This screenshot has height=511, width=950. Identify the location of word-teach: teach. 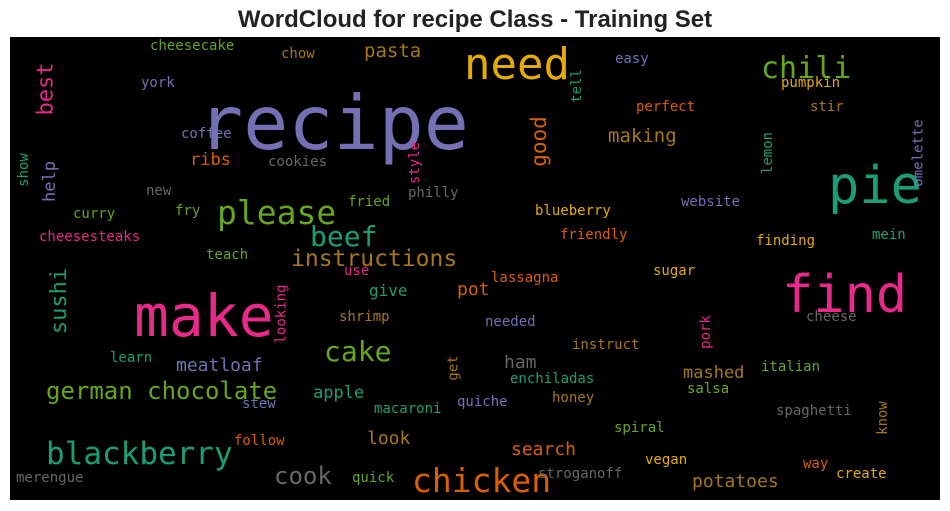
(227, 255).